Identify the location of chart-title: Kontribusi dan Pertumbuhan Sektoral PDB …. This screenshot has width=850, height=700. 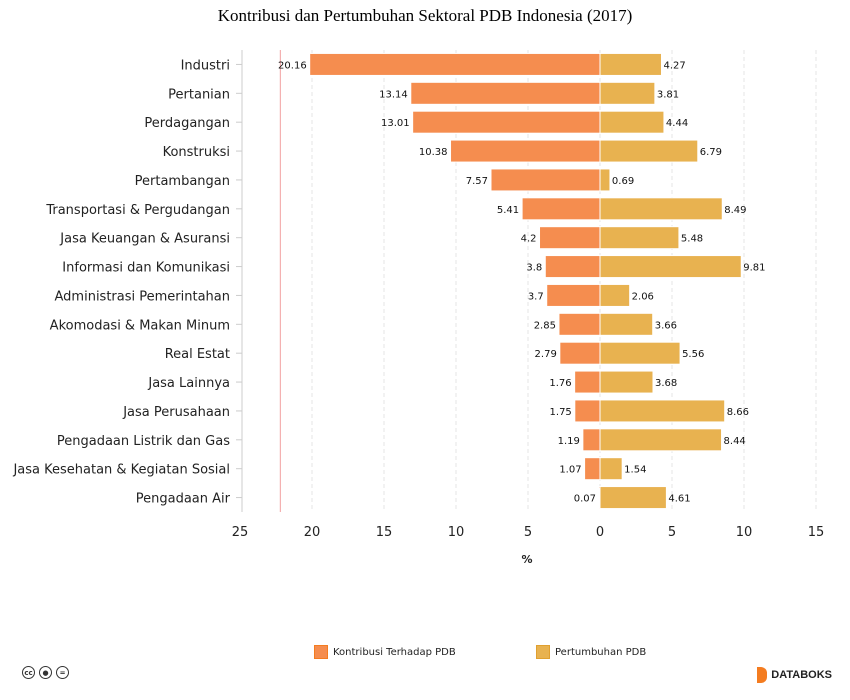
(425, 15).